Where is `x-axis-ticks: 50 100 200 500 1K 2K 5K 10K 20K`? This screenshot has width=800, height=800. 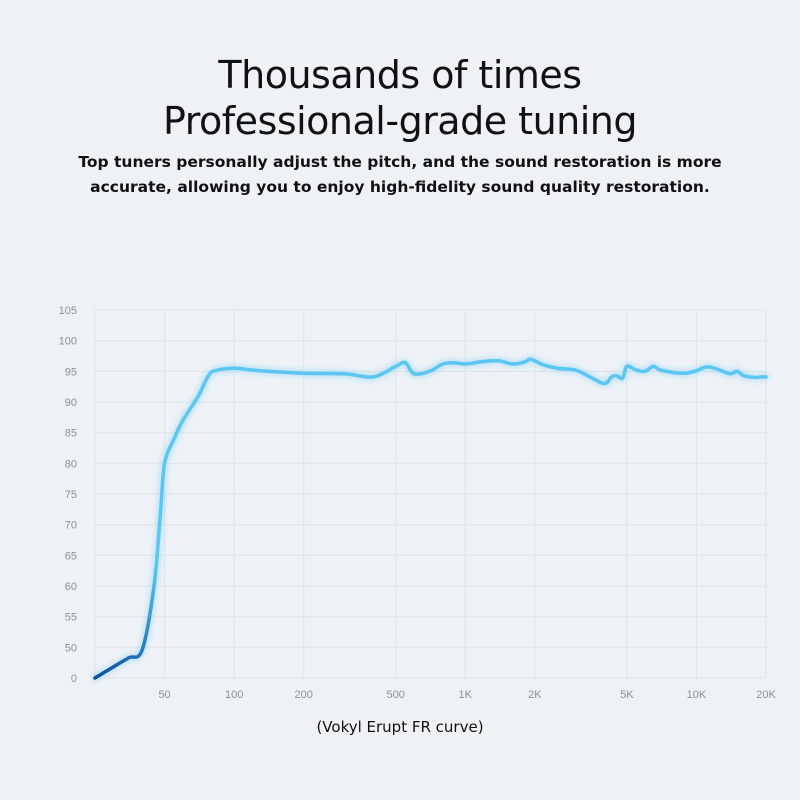
x-axis-ticks: 50 100 200 500 1K 2K 5K 10K 20K is located at coordinates (467, 695).